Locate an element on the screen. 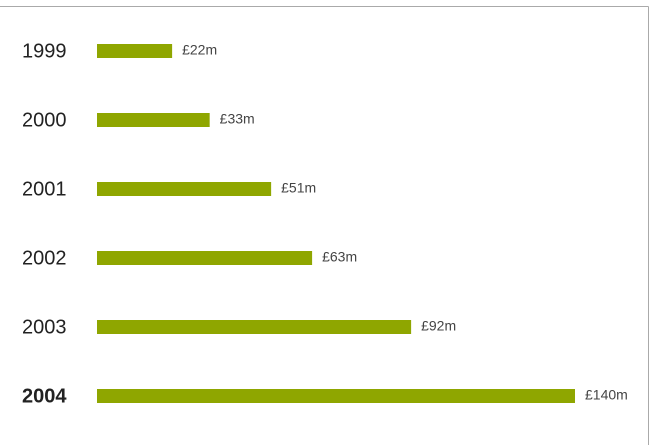  category-label: 1999 is located at coordinates (44, 51).